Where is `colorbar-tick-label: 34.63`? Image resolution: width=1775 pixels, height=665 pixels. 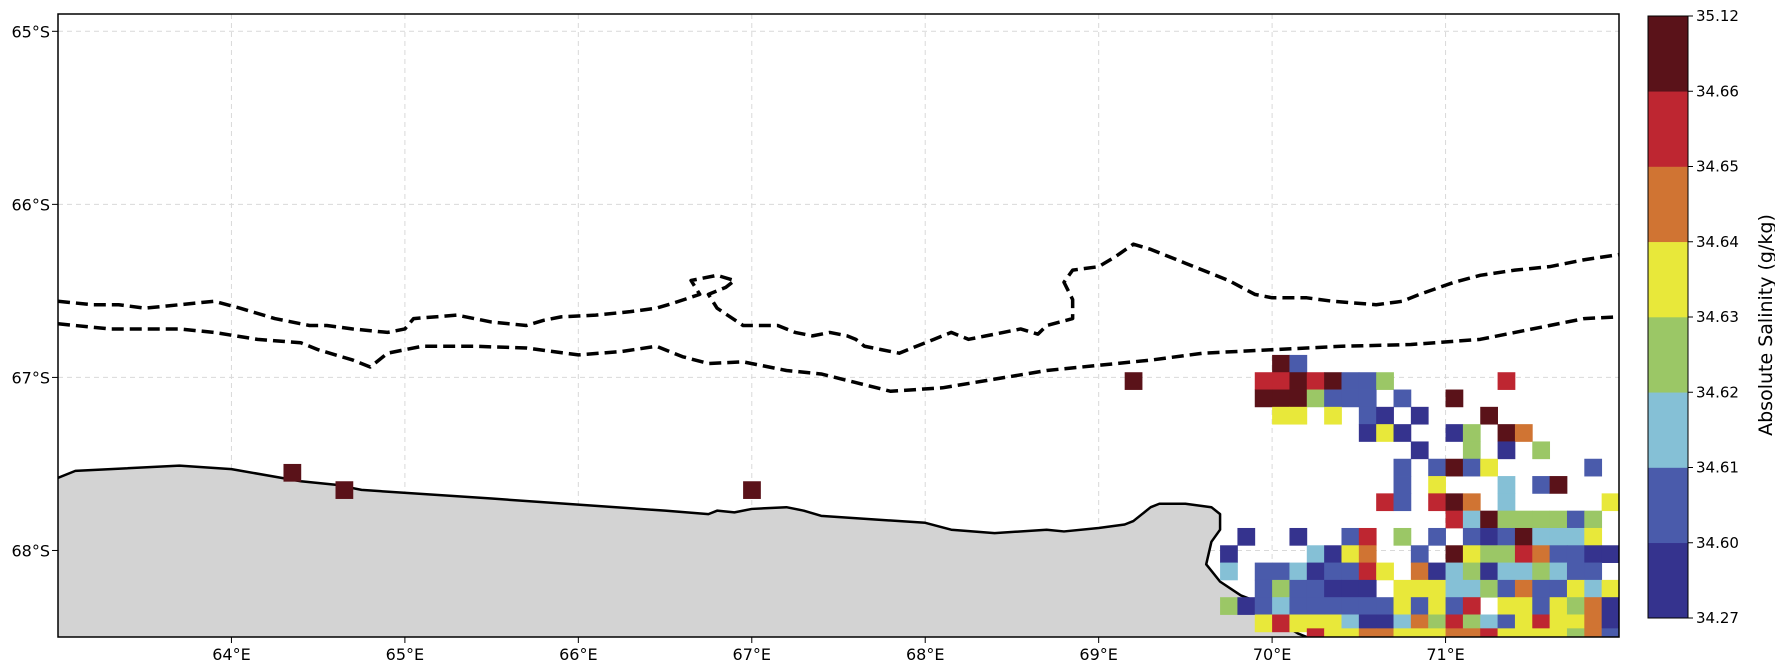 colorbar-tick-label: 34.63 is located at coordinates (1717, 317).